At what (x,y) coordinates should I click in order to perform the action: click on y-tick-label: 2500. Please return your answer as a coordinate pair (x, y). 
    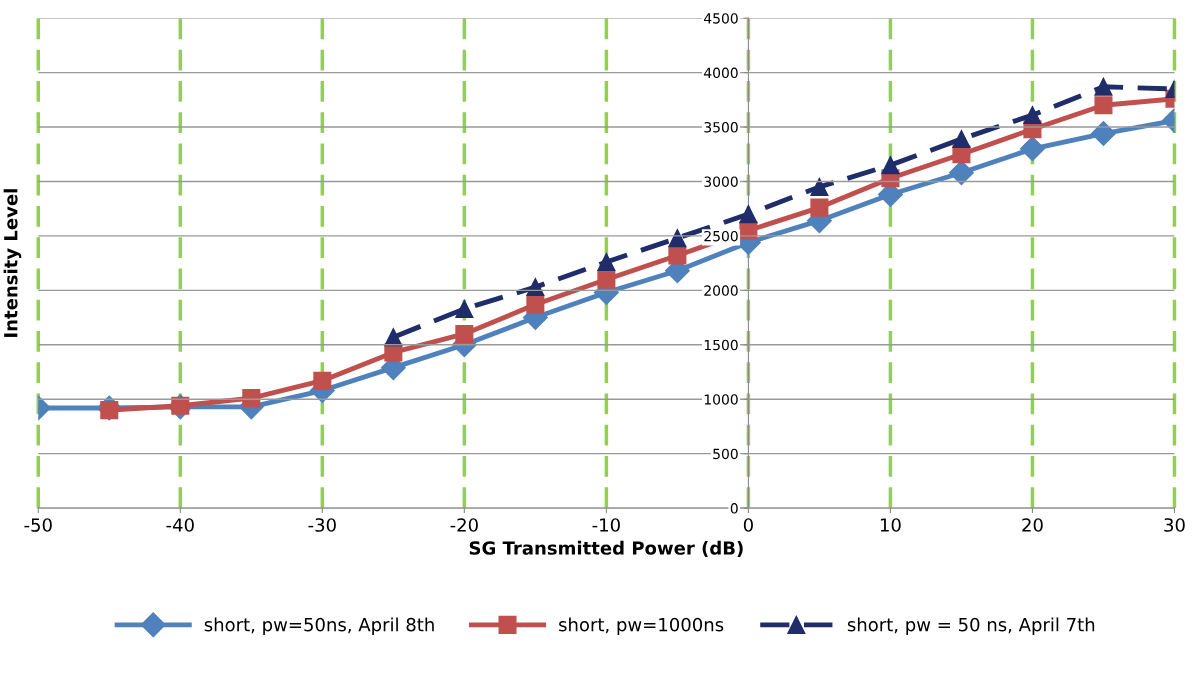
    Looking at the image, I should click on (721, 236).